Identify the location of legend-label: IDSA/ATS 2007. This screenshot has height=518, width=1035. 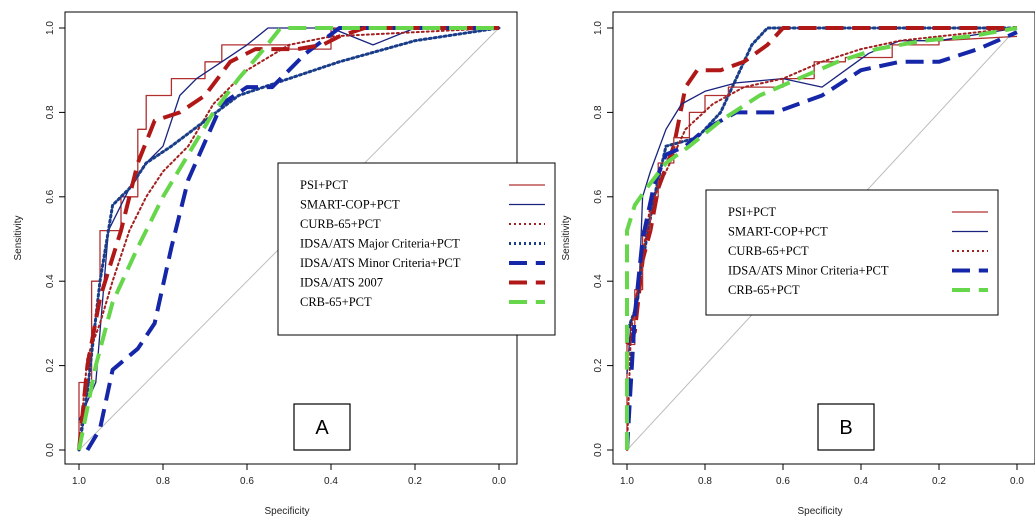
(341, 283).